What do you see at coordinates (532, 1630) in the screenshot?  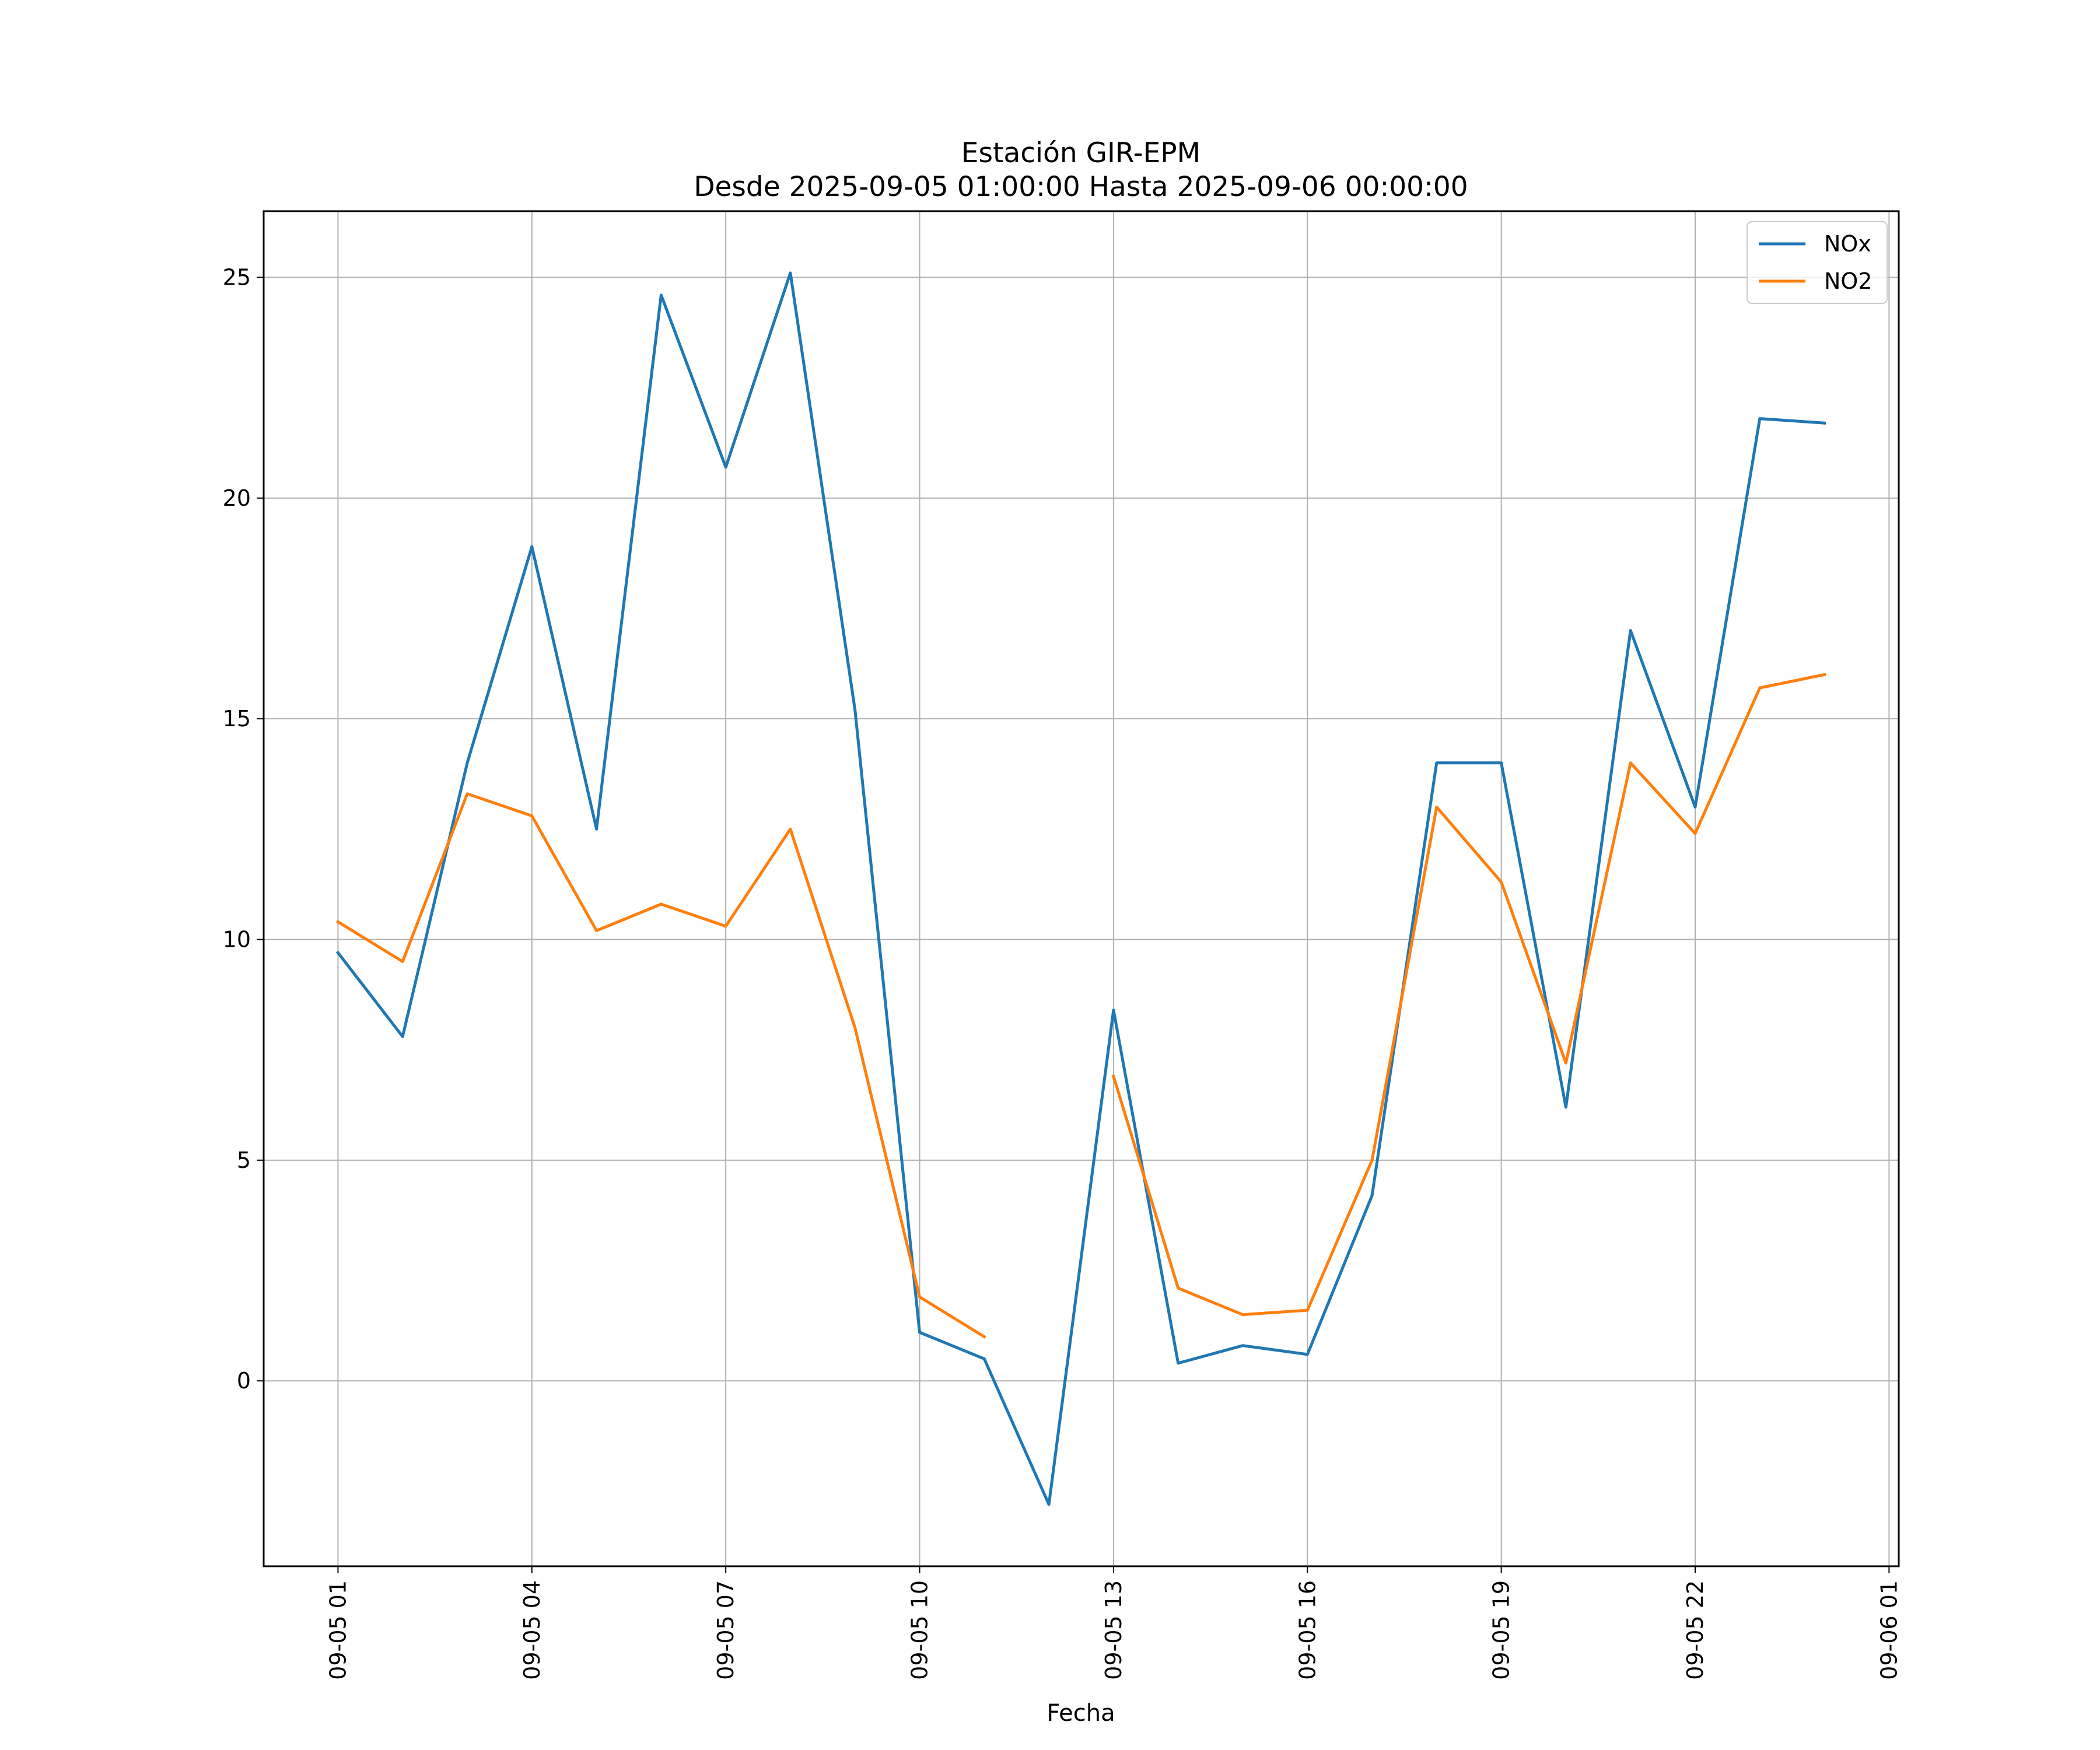 I see `x-tick-label: 09-05 04` at bounding box center [532, 1630].